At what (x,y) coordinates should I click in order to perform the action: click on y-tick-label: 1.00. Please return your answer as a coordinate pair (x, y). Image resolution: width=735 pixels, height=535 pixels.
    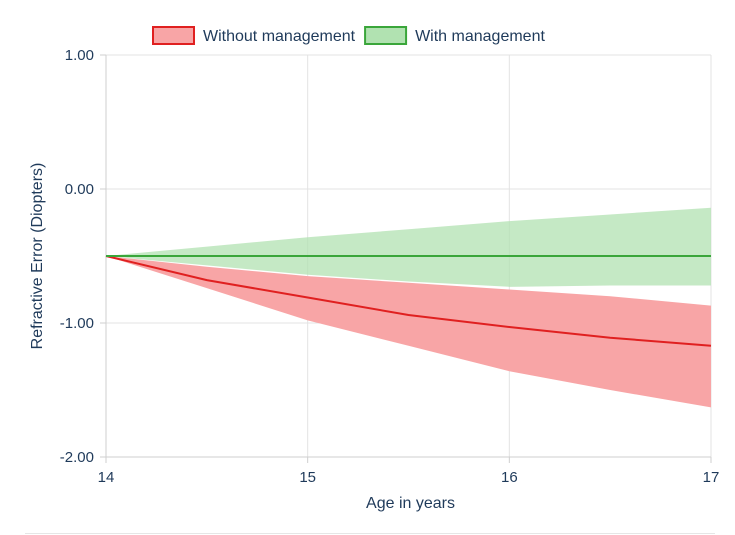
    Looking at the image, I should click on (79, 55).